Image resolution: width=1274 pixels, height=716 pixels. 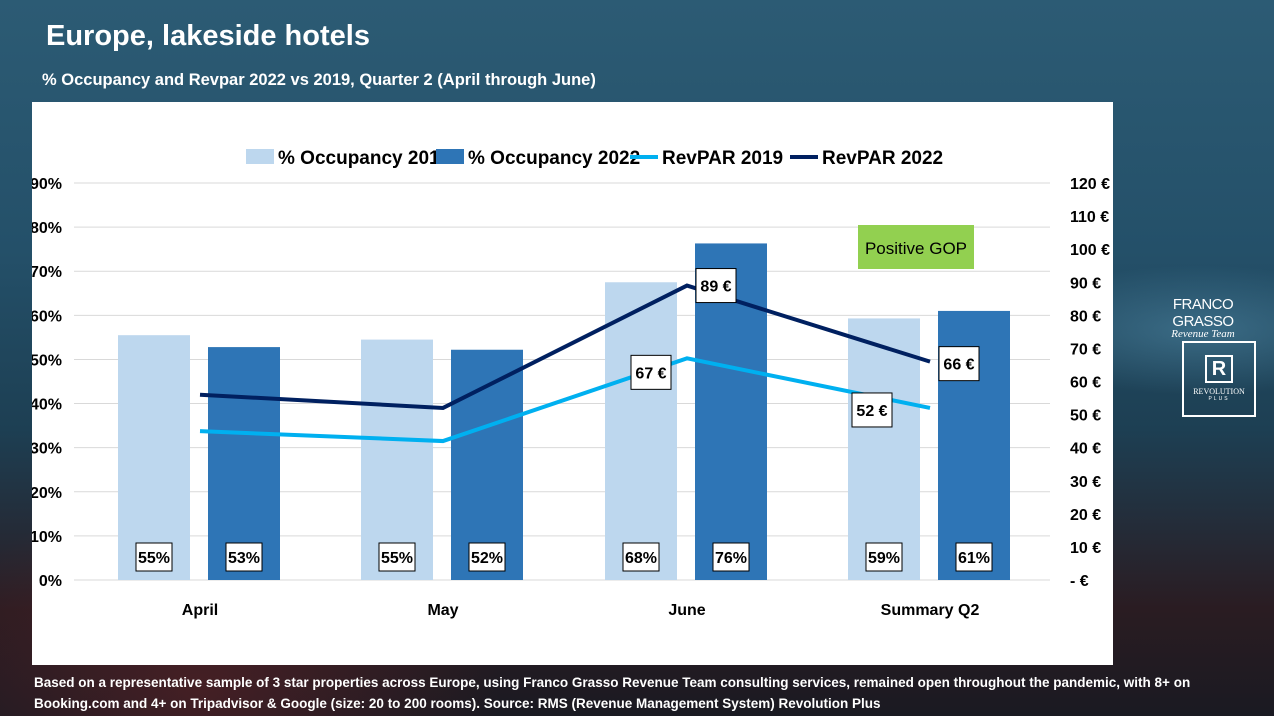 I want to click on right-axis-tick: 50 €, so click(x=1085, y=416).